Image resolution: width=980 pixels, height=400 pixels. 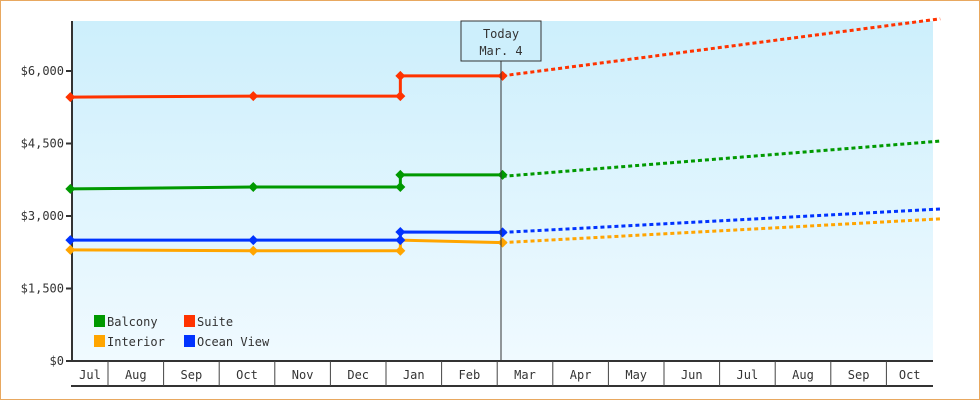 I want to click on x-tick-label: May, so click(x=636, y=375).